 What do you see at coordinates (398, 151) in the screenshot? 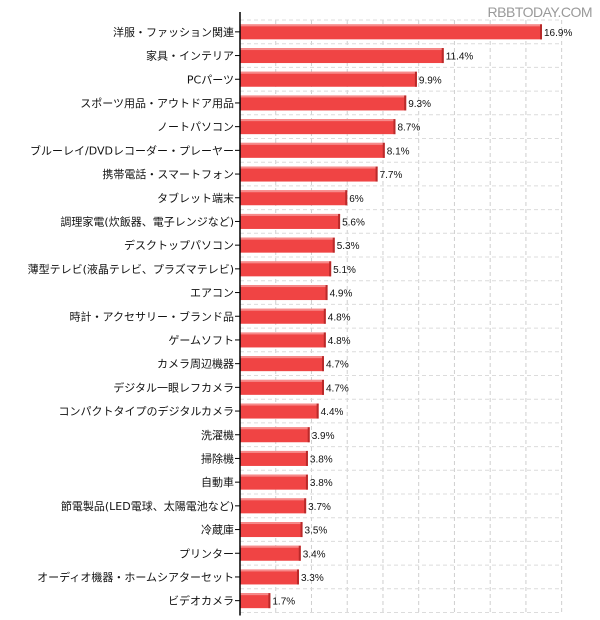
I see `data-label: 8.1%` at bounding box center [398, 151].